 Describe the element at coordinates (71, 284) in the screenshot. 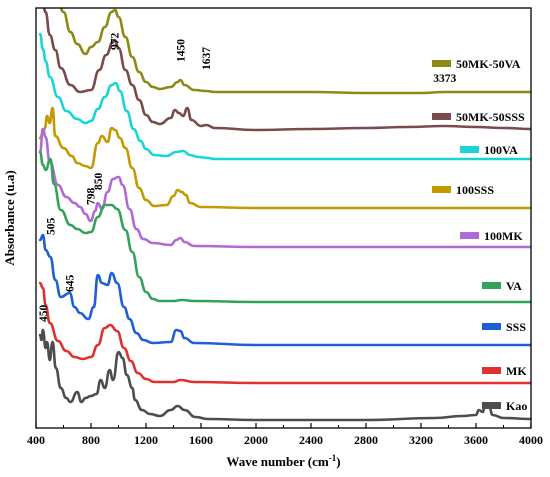

I see `peak-label: 645` at that location.